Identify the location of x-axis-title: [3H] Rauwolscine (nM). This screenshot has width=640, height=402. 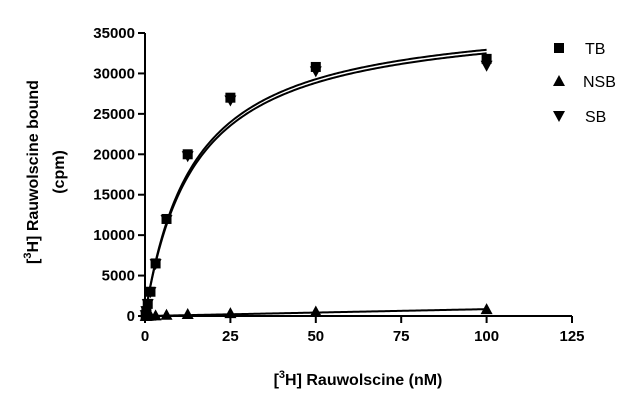
(358, 379).